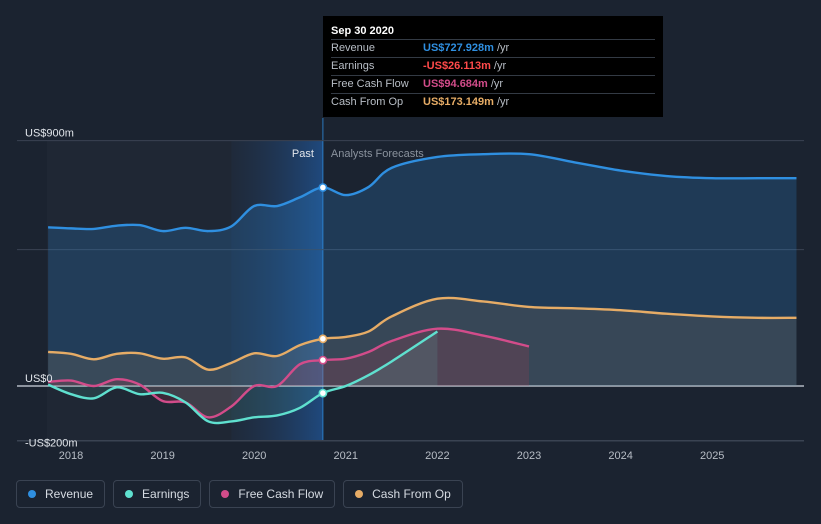 The width and height of the screenshot is (821, 524). Describe the element at coordinates (458, 102) in the screenshot. I see `tooltip-value: US$173.149m` at that location.